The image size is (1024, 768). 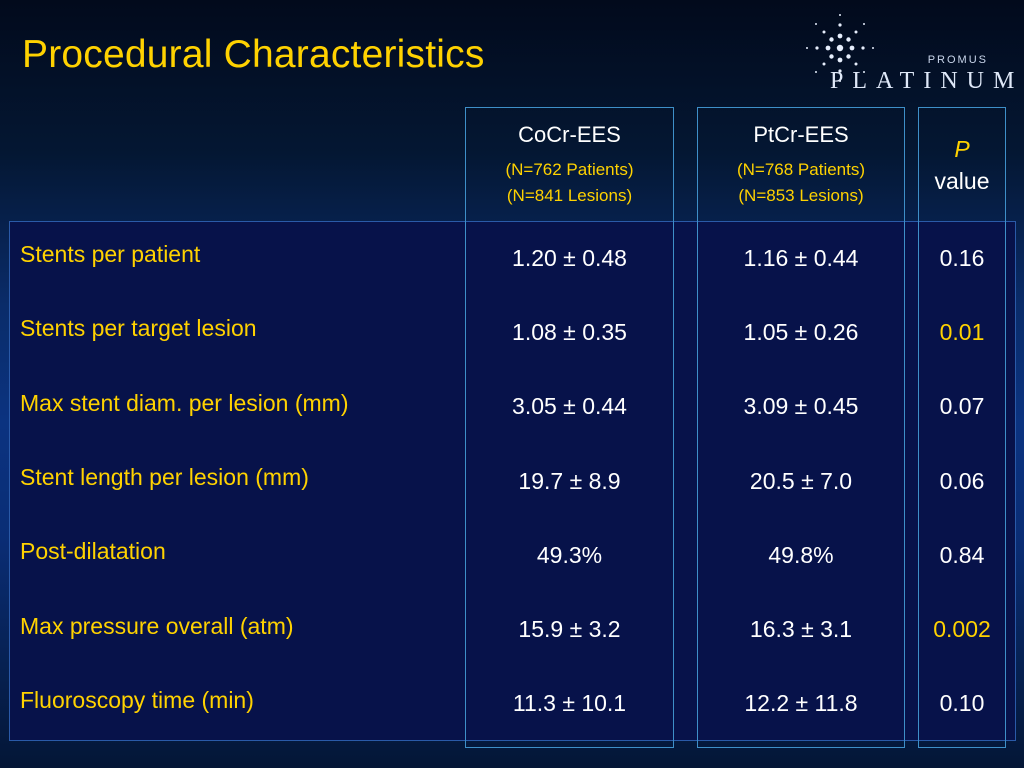 I want to click on ptcr-value: 49.8%, so click(x=801, y=555).